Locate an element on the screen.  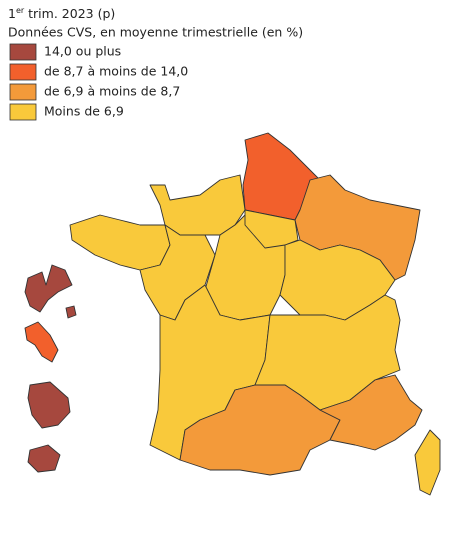
legend-label: Moins de 6,9 is located at coordinates (84, 111).